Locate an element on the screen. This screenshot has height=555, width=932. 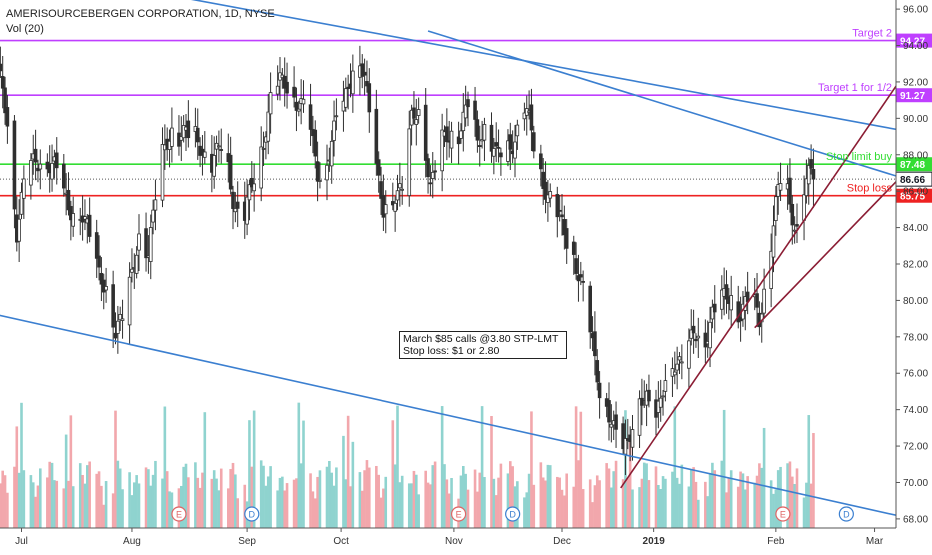
y-tick-label: 68.00 is located at coordinates (915, 519).